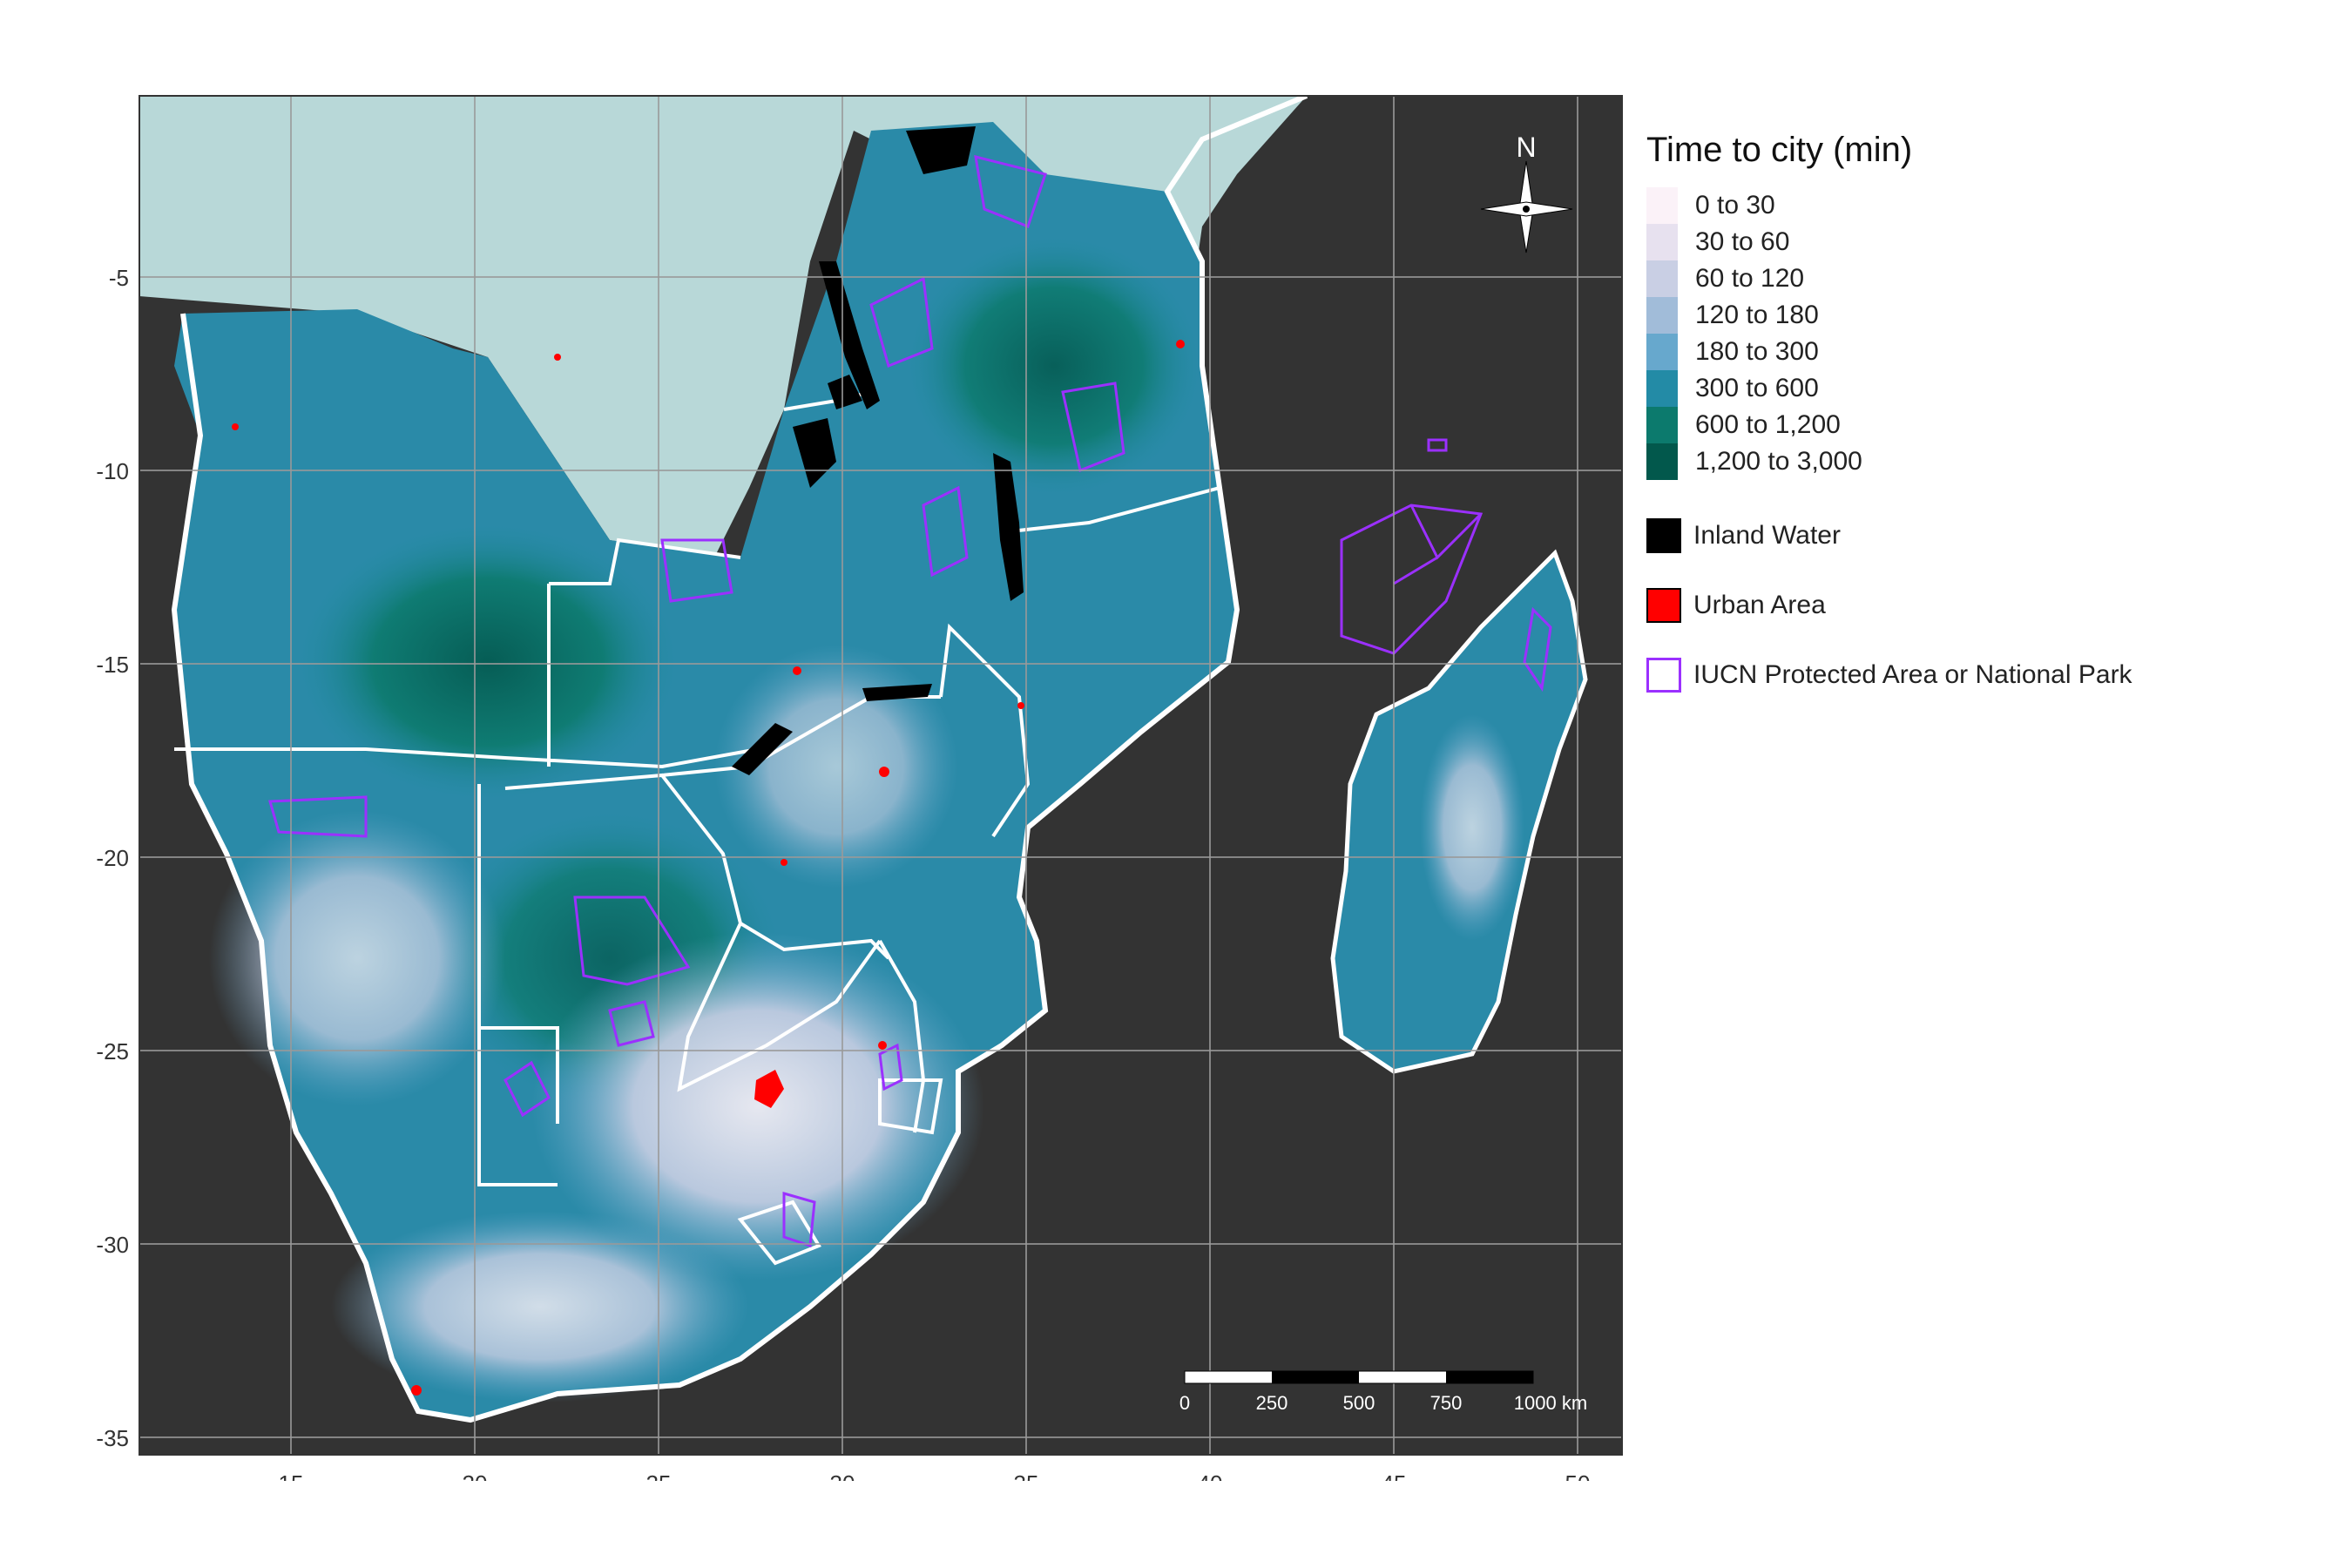  Describe the element at coordinates (1211, 1476) in the screenshot. I see `x-tick-label: 40` at that location.